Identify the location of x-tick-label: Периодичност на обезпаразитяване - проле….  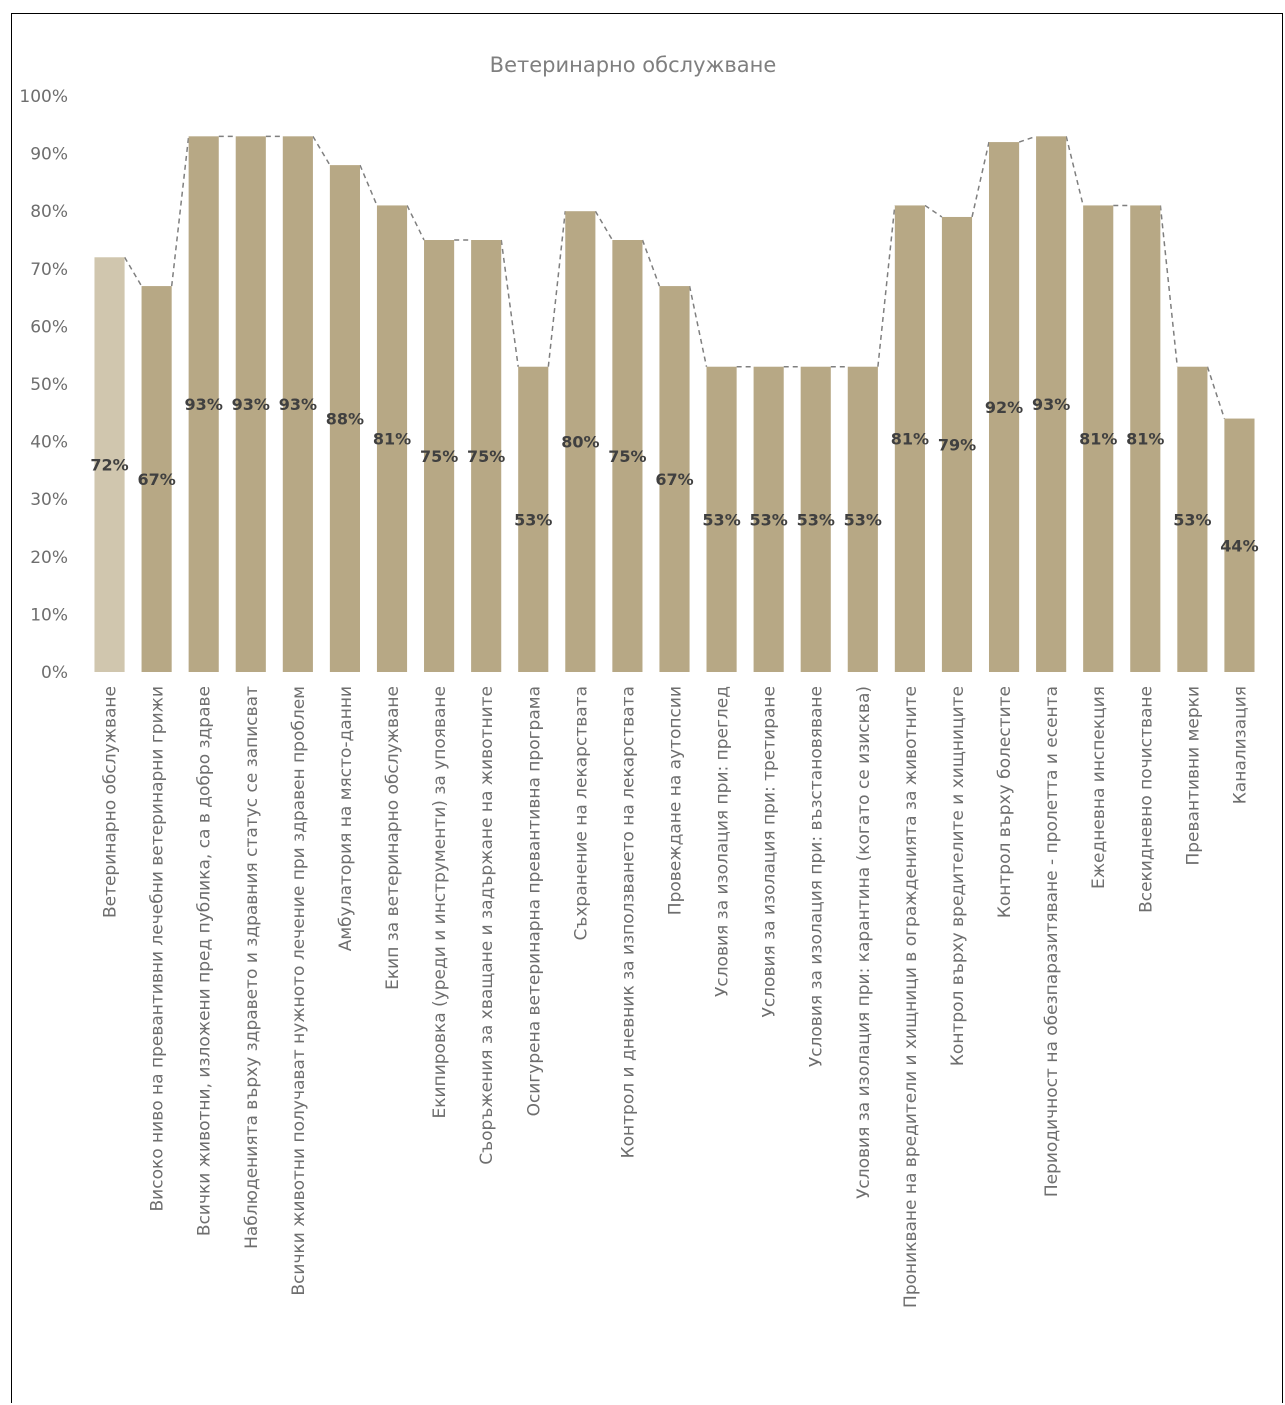
(1052, 941).